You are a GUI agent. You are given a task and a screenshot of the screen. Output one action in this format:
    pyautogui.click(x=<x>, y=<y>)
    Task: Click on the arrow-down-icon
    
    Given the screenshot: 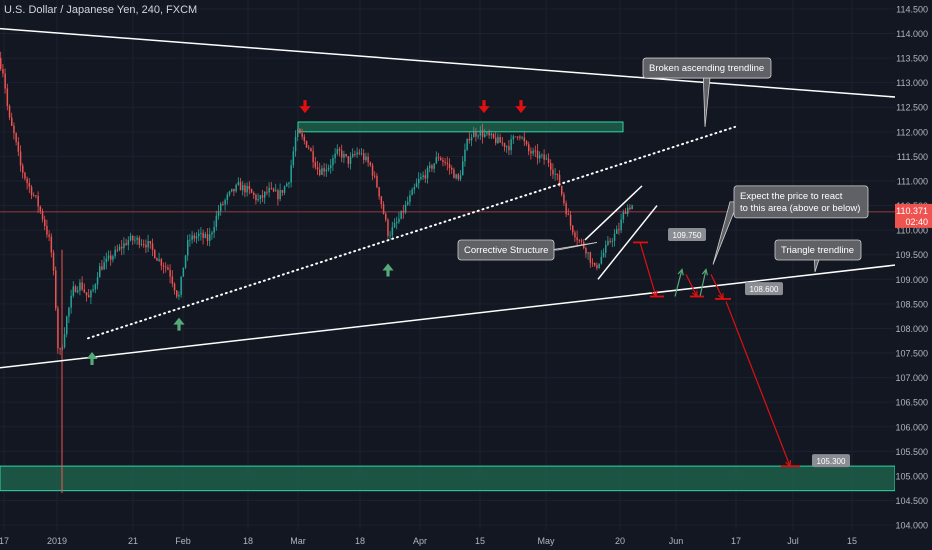 What is the action you would take?
    pyautogui.click(x=521, y=107)
    